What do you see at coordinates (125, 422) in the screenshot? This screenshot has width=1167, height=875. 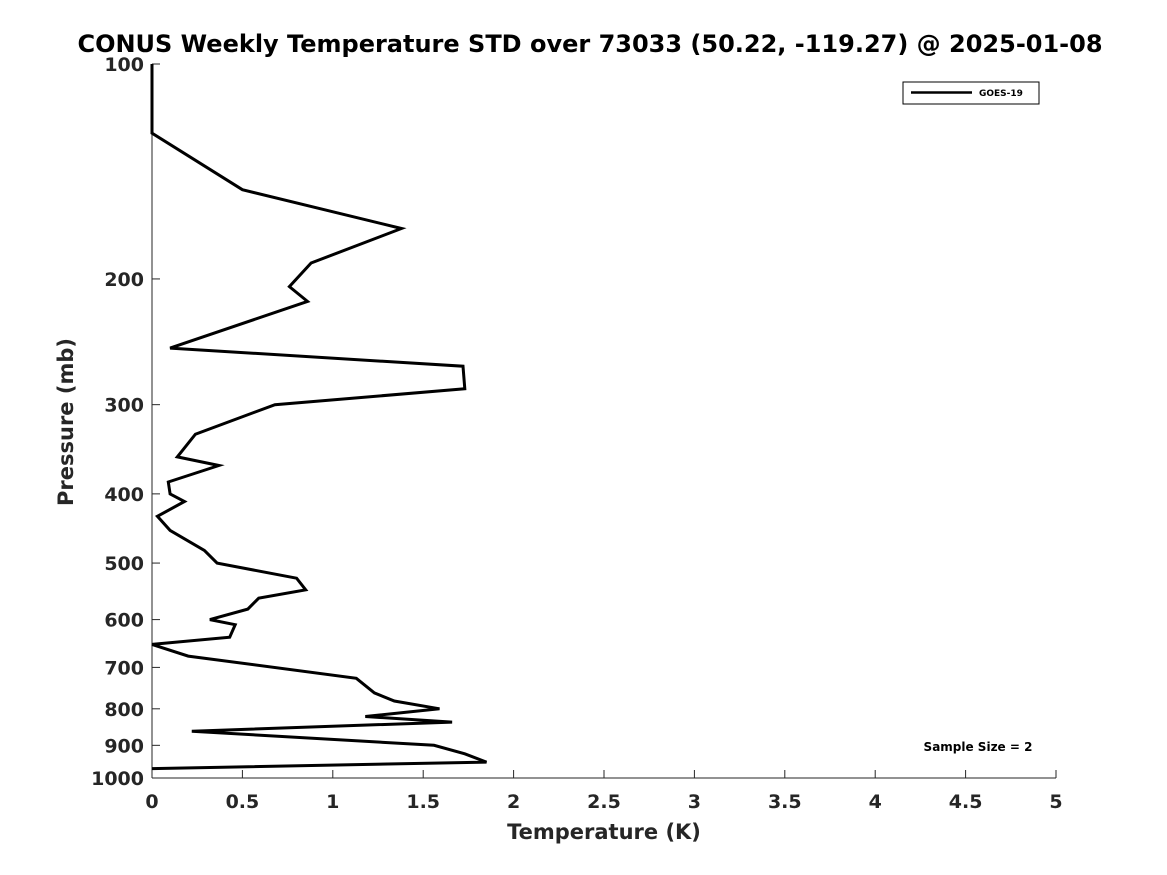 I see `y-ticks: 100 200 300 400 500 600 700 800 900 1000` at bounding box center [125, 422].